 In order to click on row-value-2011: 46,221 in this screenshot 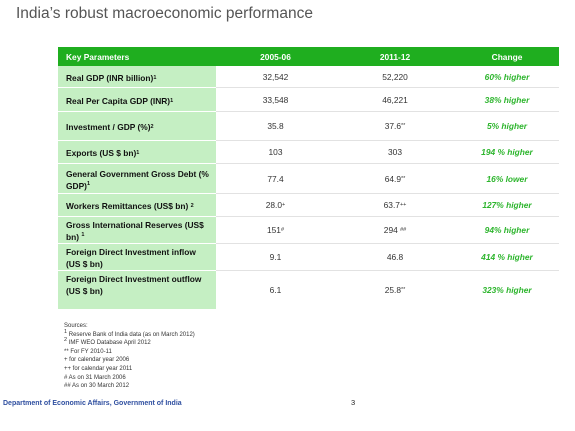, I will do `click(395, 99)`.